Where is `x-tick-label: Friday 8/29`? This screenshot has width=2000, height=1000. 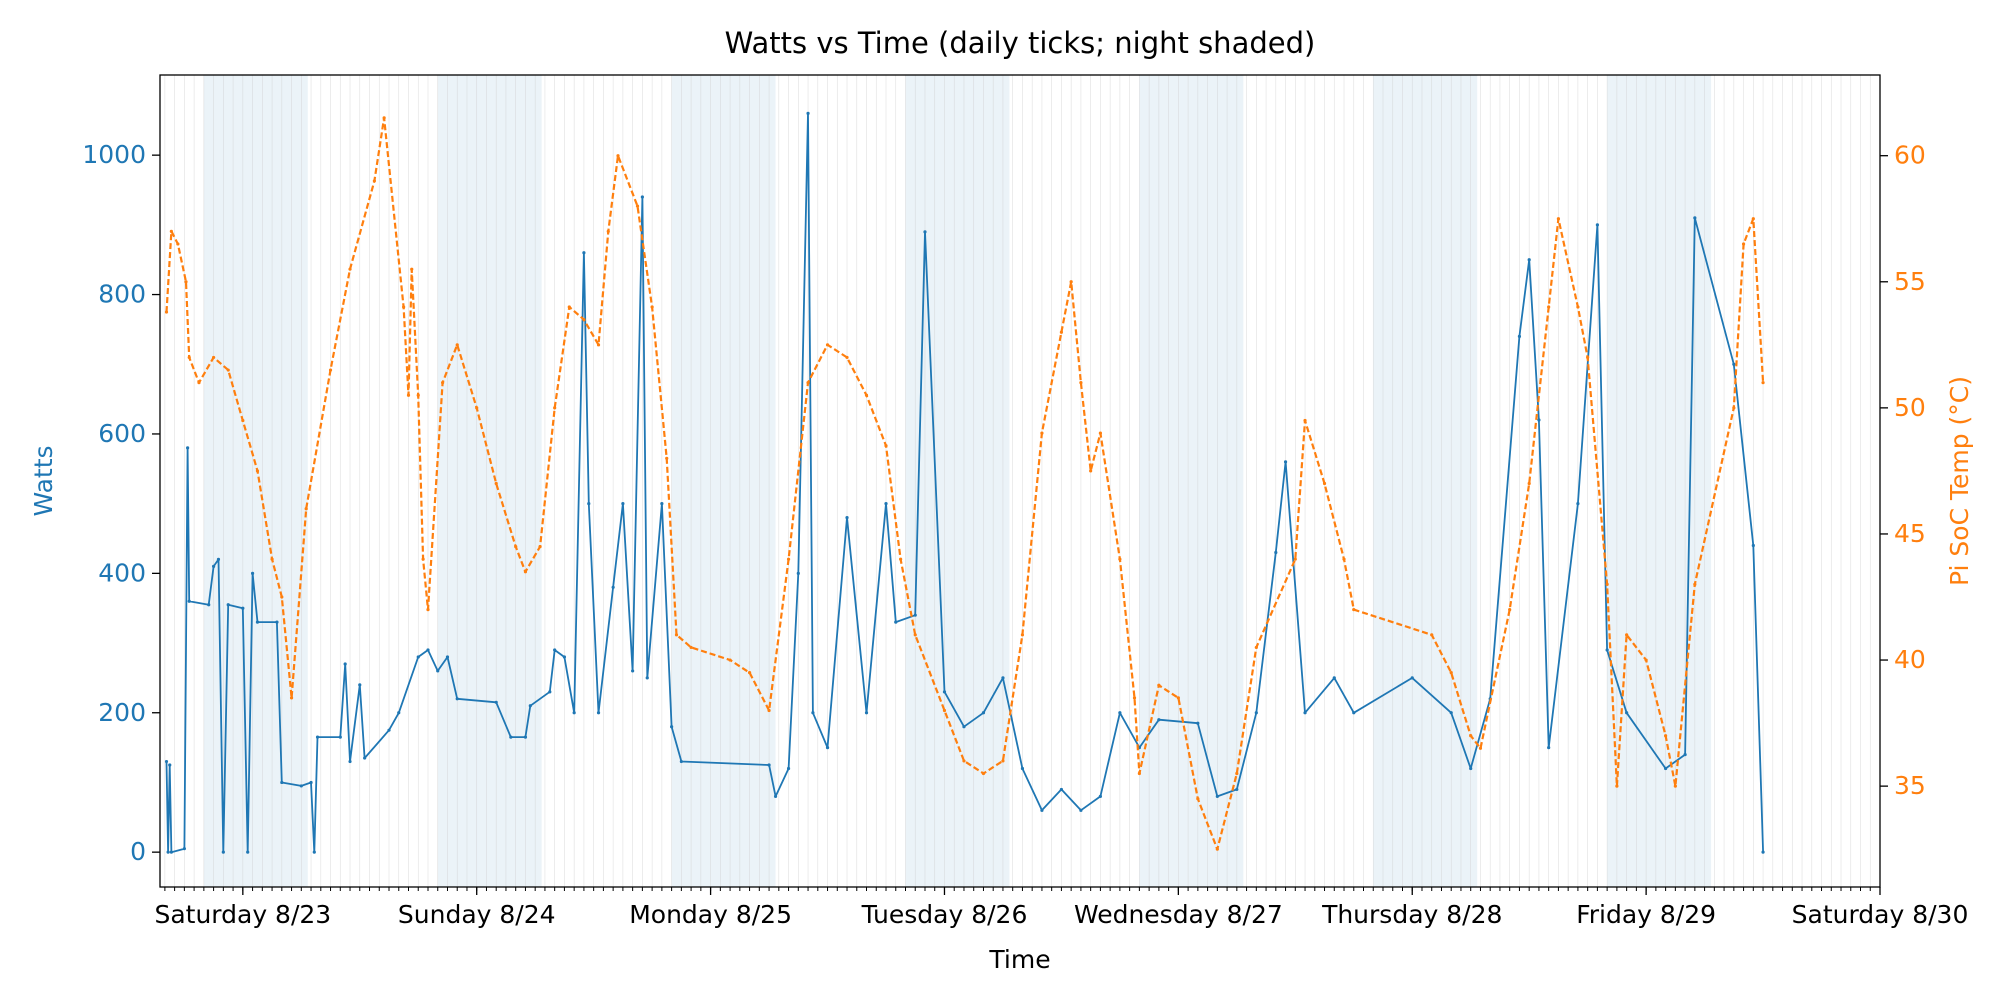
x-tick-label: Friday 8/29 is located at coordinates (1646, 914).